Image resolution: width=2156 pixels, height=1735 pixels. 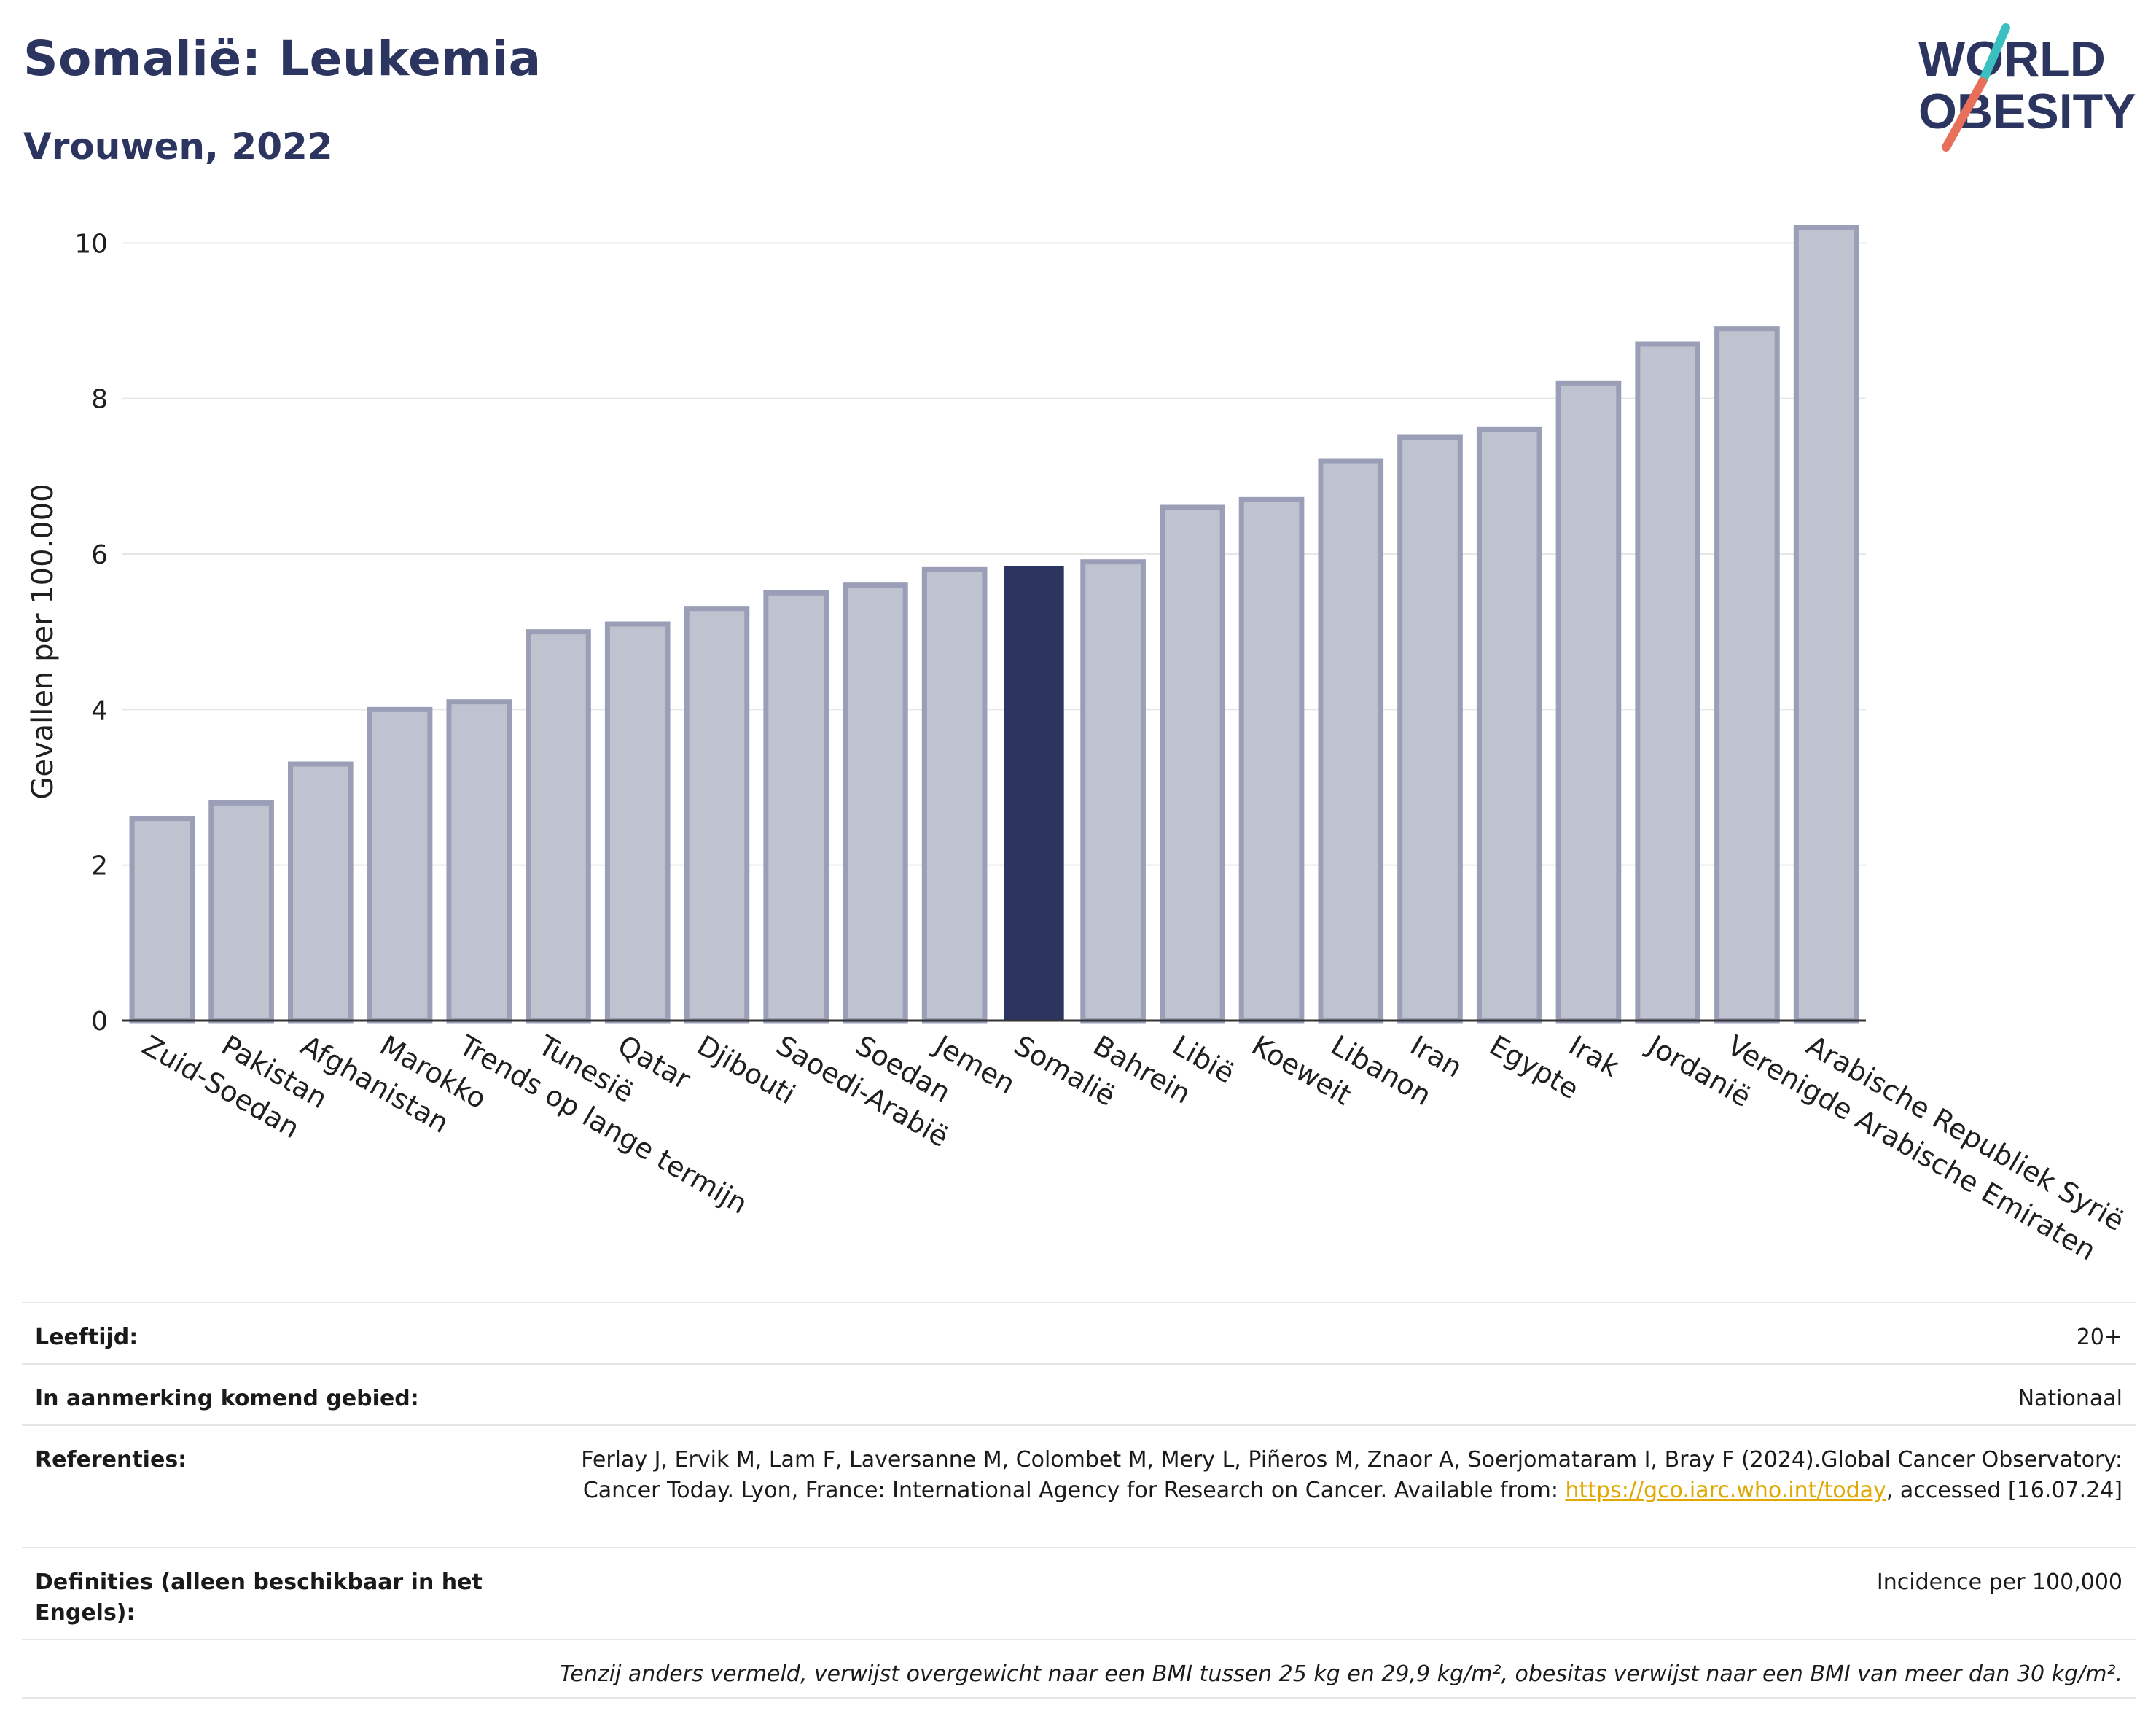 What do you see at coordinates (638, 822) in the screenshot?
I see `bar-qatar` at bounding box center [638, 822].